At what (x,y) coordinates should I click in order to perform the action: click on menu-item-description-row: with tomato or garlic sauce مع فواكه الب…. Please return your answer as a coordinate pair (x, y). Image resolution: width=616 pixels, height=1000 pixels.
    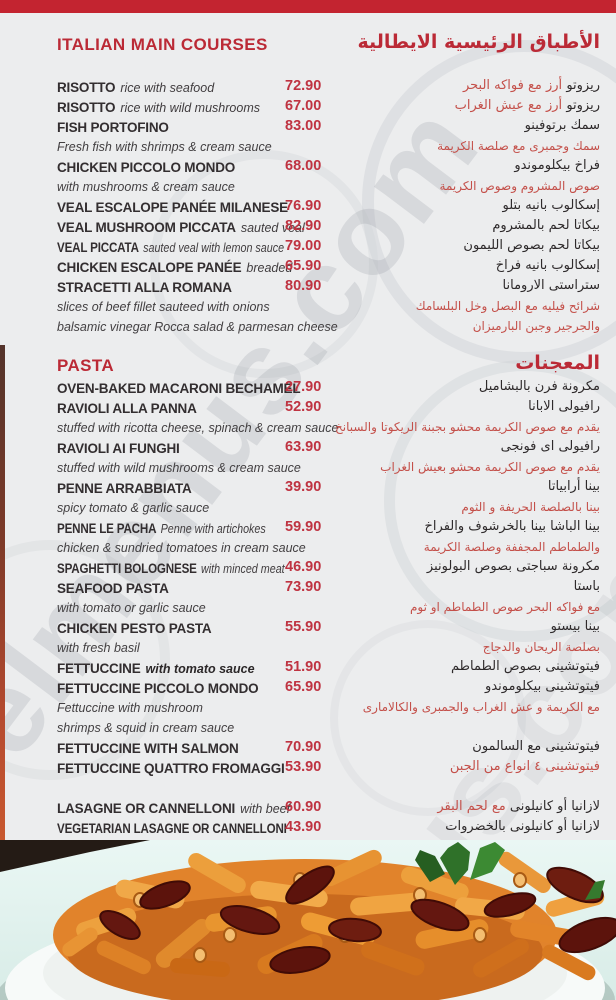
    Looking at the image, I should click on (328, 608).